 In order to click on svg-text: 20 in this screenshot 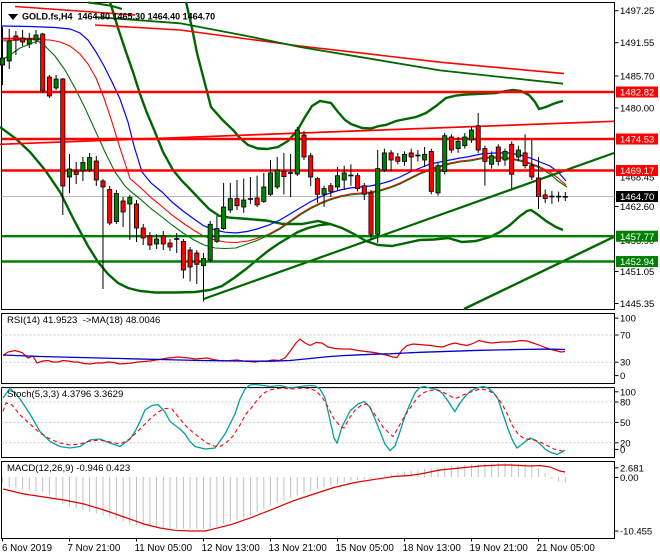, I will do `click(625, 443)`.